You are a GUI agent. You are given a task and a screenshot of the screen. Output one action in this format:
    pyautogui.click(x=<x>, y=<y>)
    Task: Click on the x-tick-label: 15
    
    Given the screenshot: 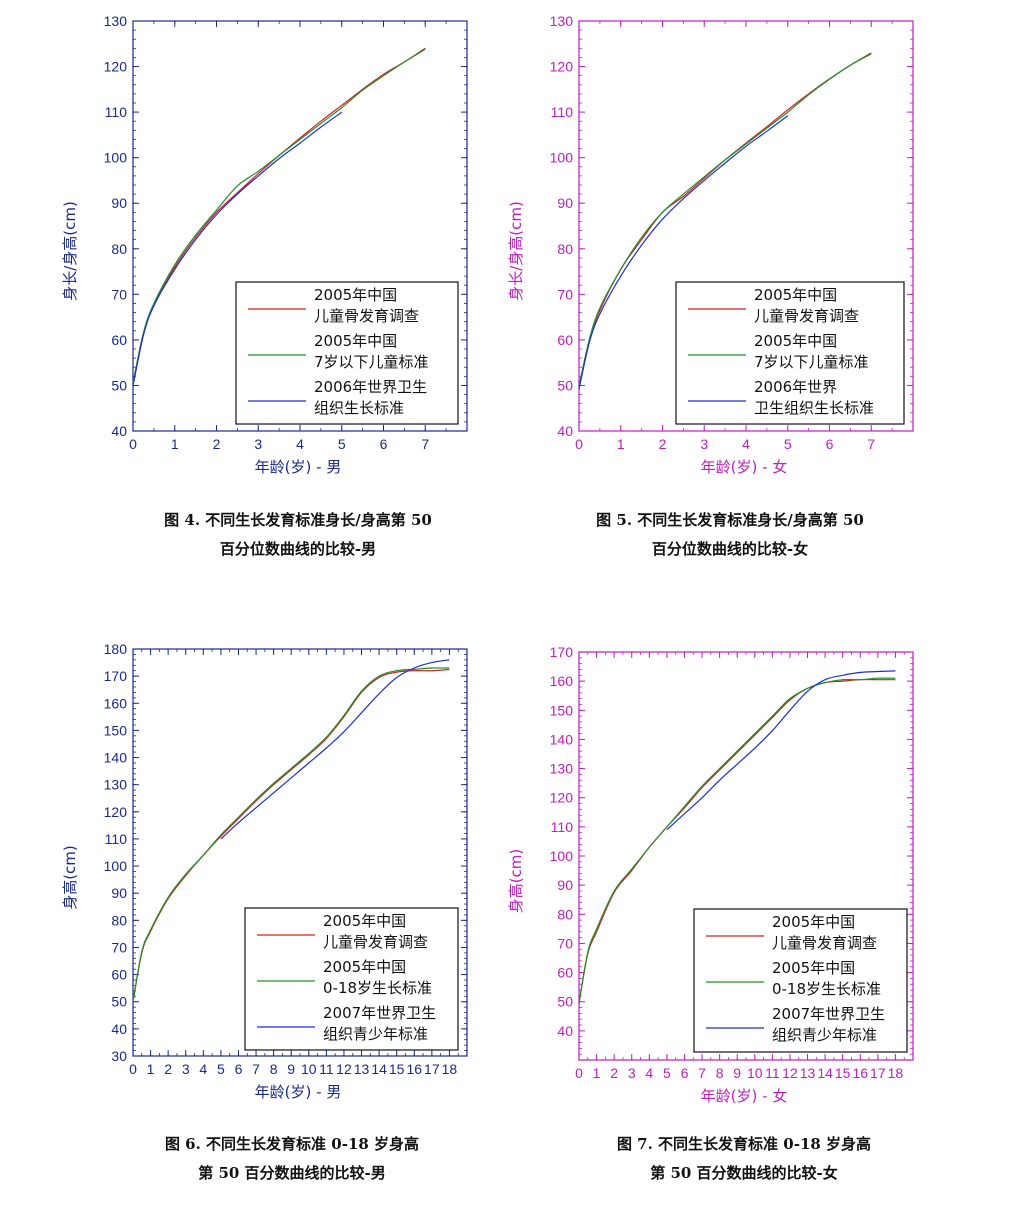 What is the action you would take?
    pyautogui.click(x=843, y=1073)
    